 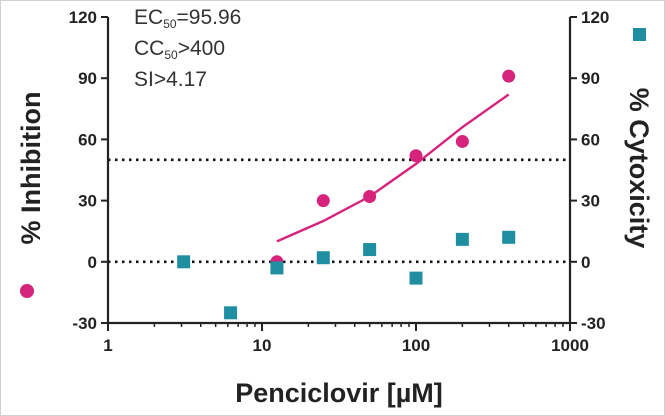 What do you see at coordinates (593, 323) in the screenshot?
I see `y-right-tick-label: -30` at bounding box center [593, 323].